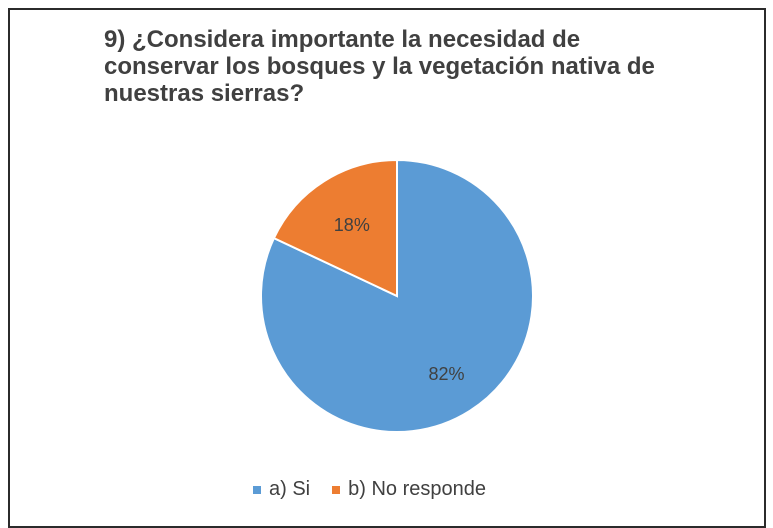 The image size is (773, 528). What do you see at coordinates (336, 489) in the screenshot?
I see `legend-swatch-no-responde` at bounding box center [336, 489].